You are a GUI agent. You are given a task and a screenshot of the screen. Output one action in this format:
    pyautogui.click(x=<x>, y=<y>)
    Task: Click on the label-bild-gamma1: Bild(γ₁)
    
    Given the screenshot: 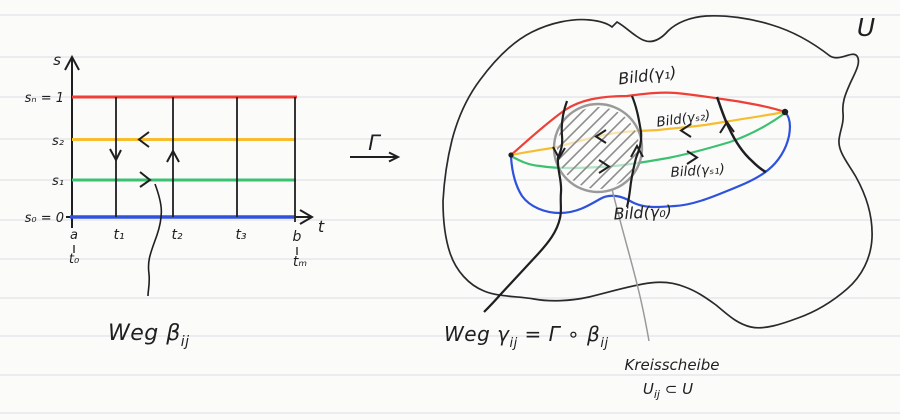 What is the action you would take?
    pyautogui.click(x=647, y=76)
    